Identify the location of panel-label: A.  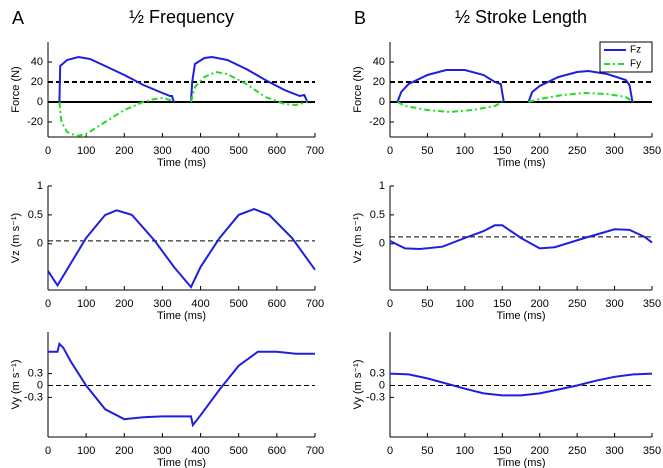
(18, 18).